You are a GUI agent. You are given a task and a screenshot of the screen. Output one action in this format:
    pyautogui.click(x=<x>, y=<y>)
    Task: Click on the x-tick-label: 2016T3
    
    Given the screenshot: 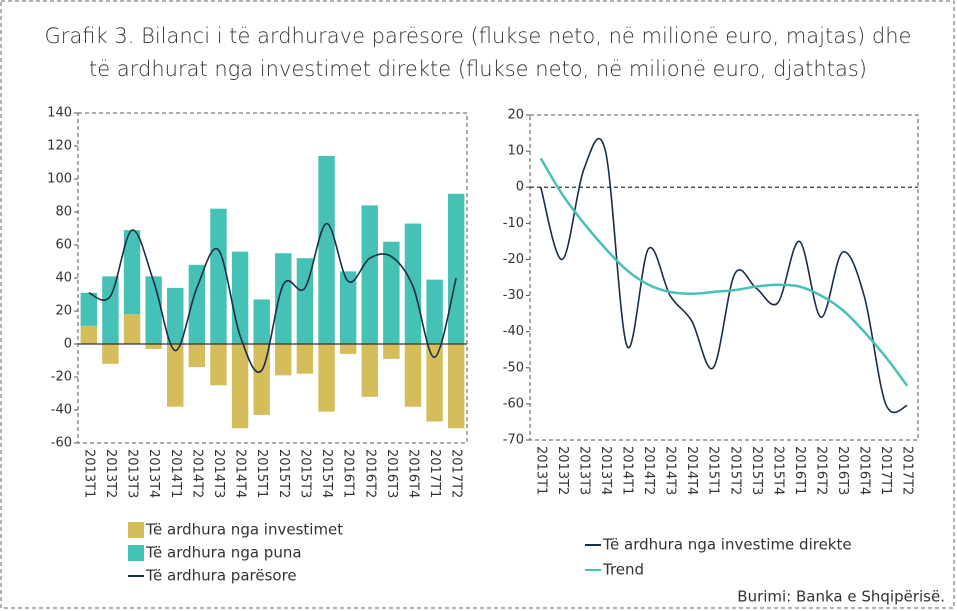 What is the action you would take?
    pyautogui.click(x=842, y=470)
    